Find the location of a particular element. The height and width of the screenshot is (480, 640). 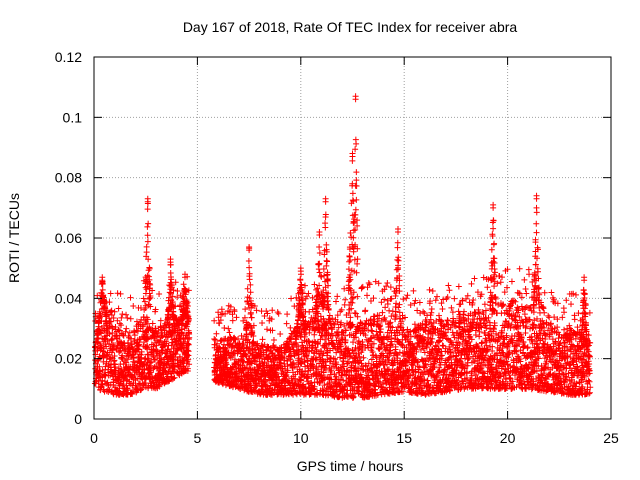

x-axis-label: GPS time / hours is located at coordinates (350, 466).